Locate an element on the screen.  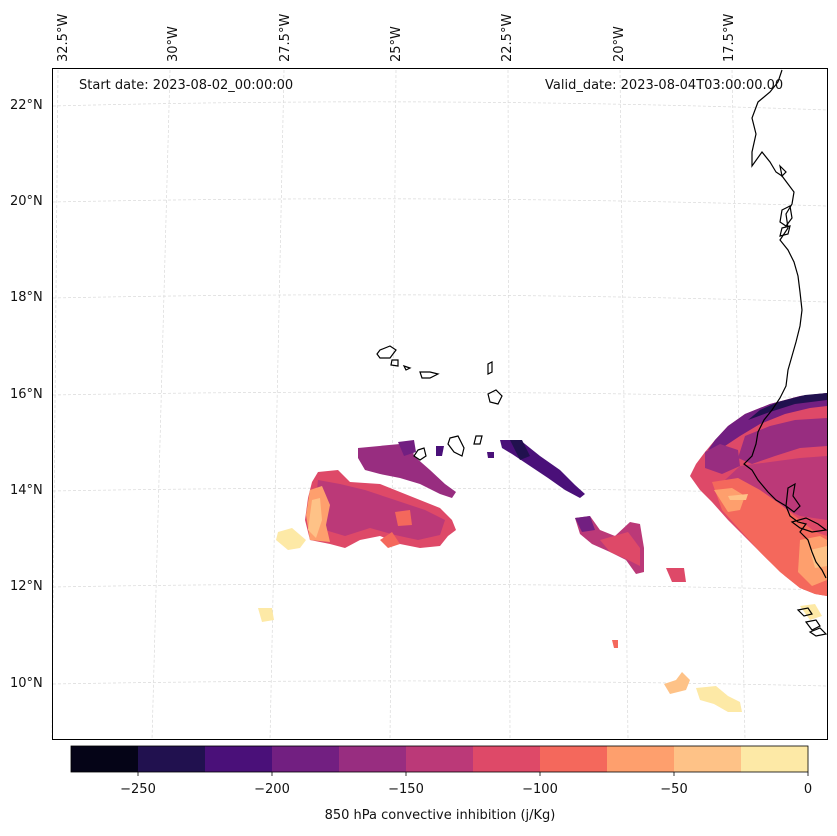
lon-label: 27.5°W is located at coordinates (285, 37).